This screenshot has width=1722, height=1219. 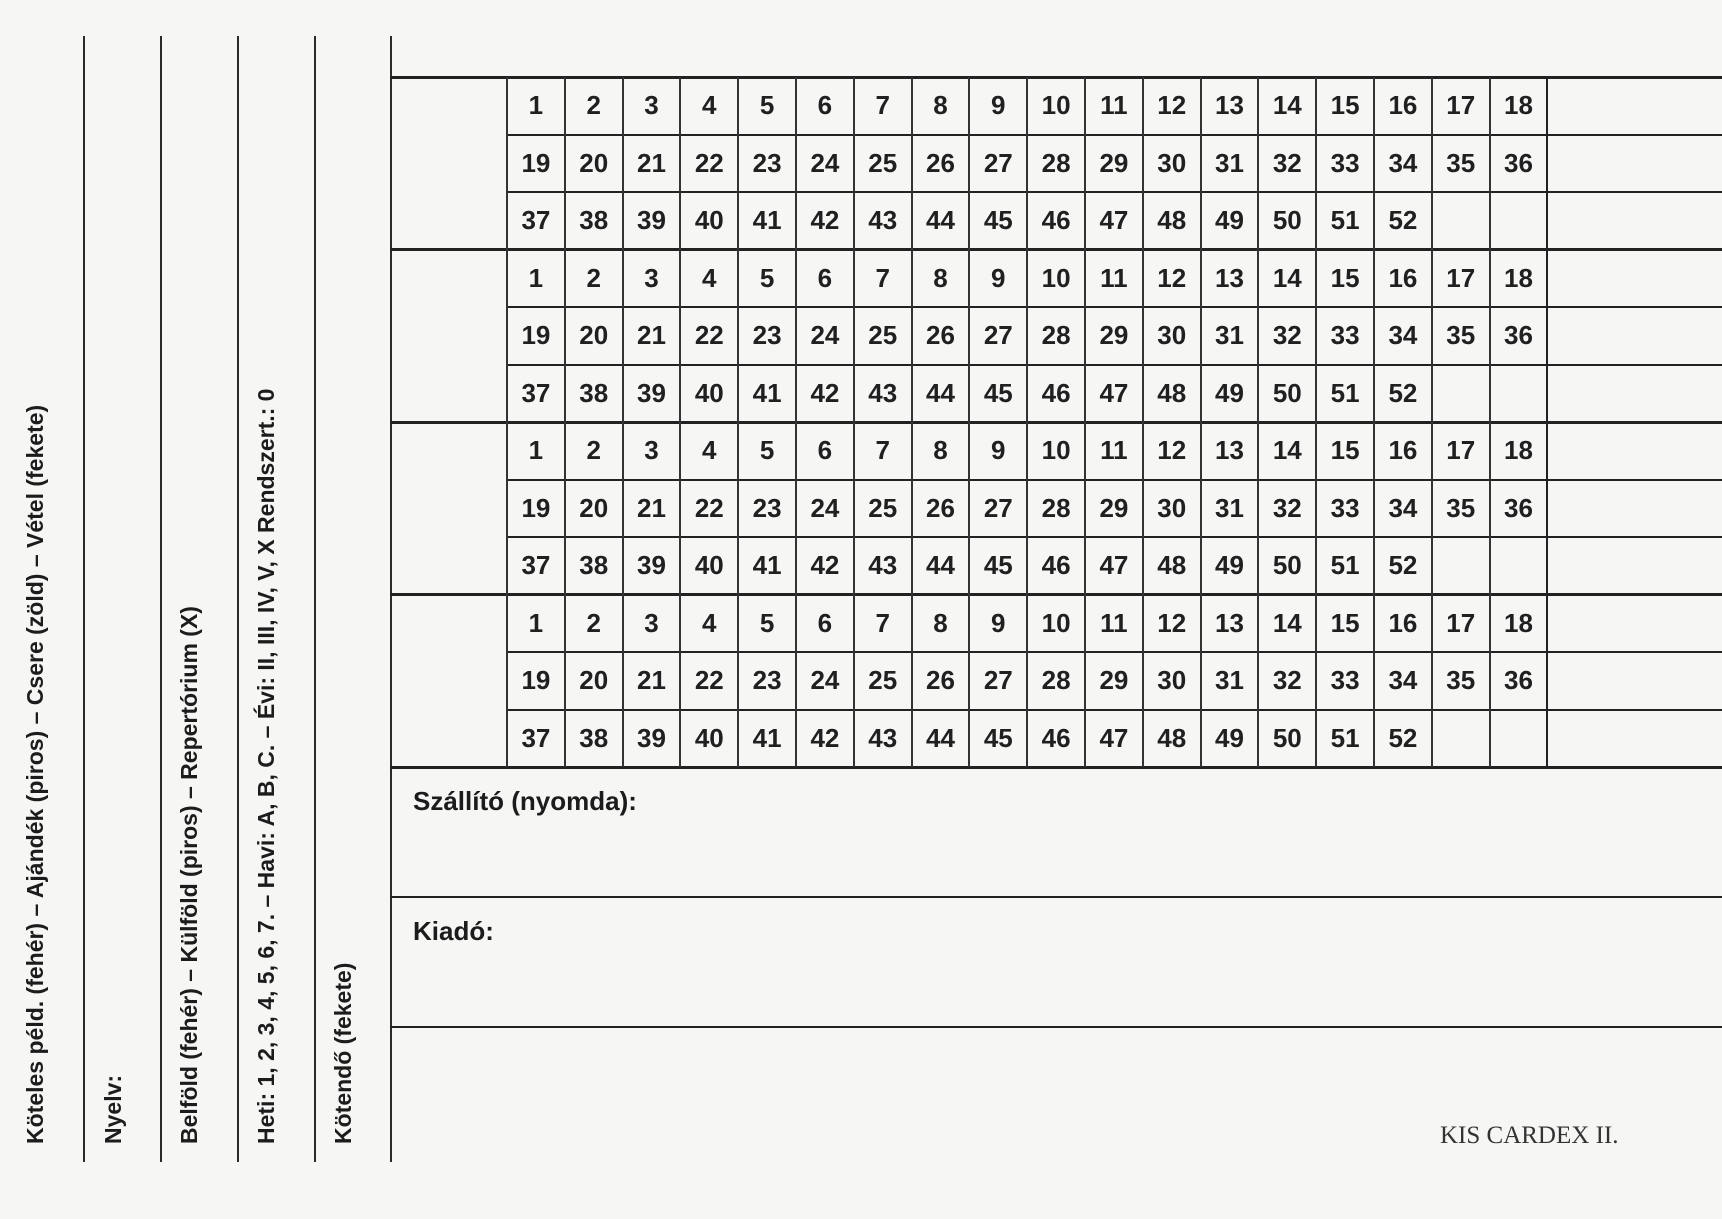 What do you see at coordinates (1344, 681) in the screenshot?
I see `issue-cell: 33` at bounding box center [1344, 681].